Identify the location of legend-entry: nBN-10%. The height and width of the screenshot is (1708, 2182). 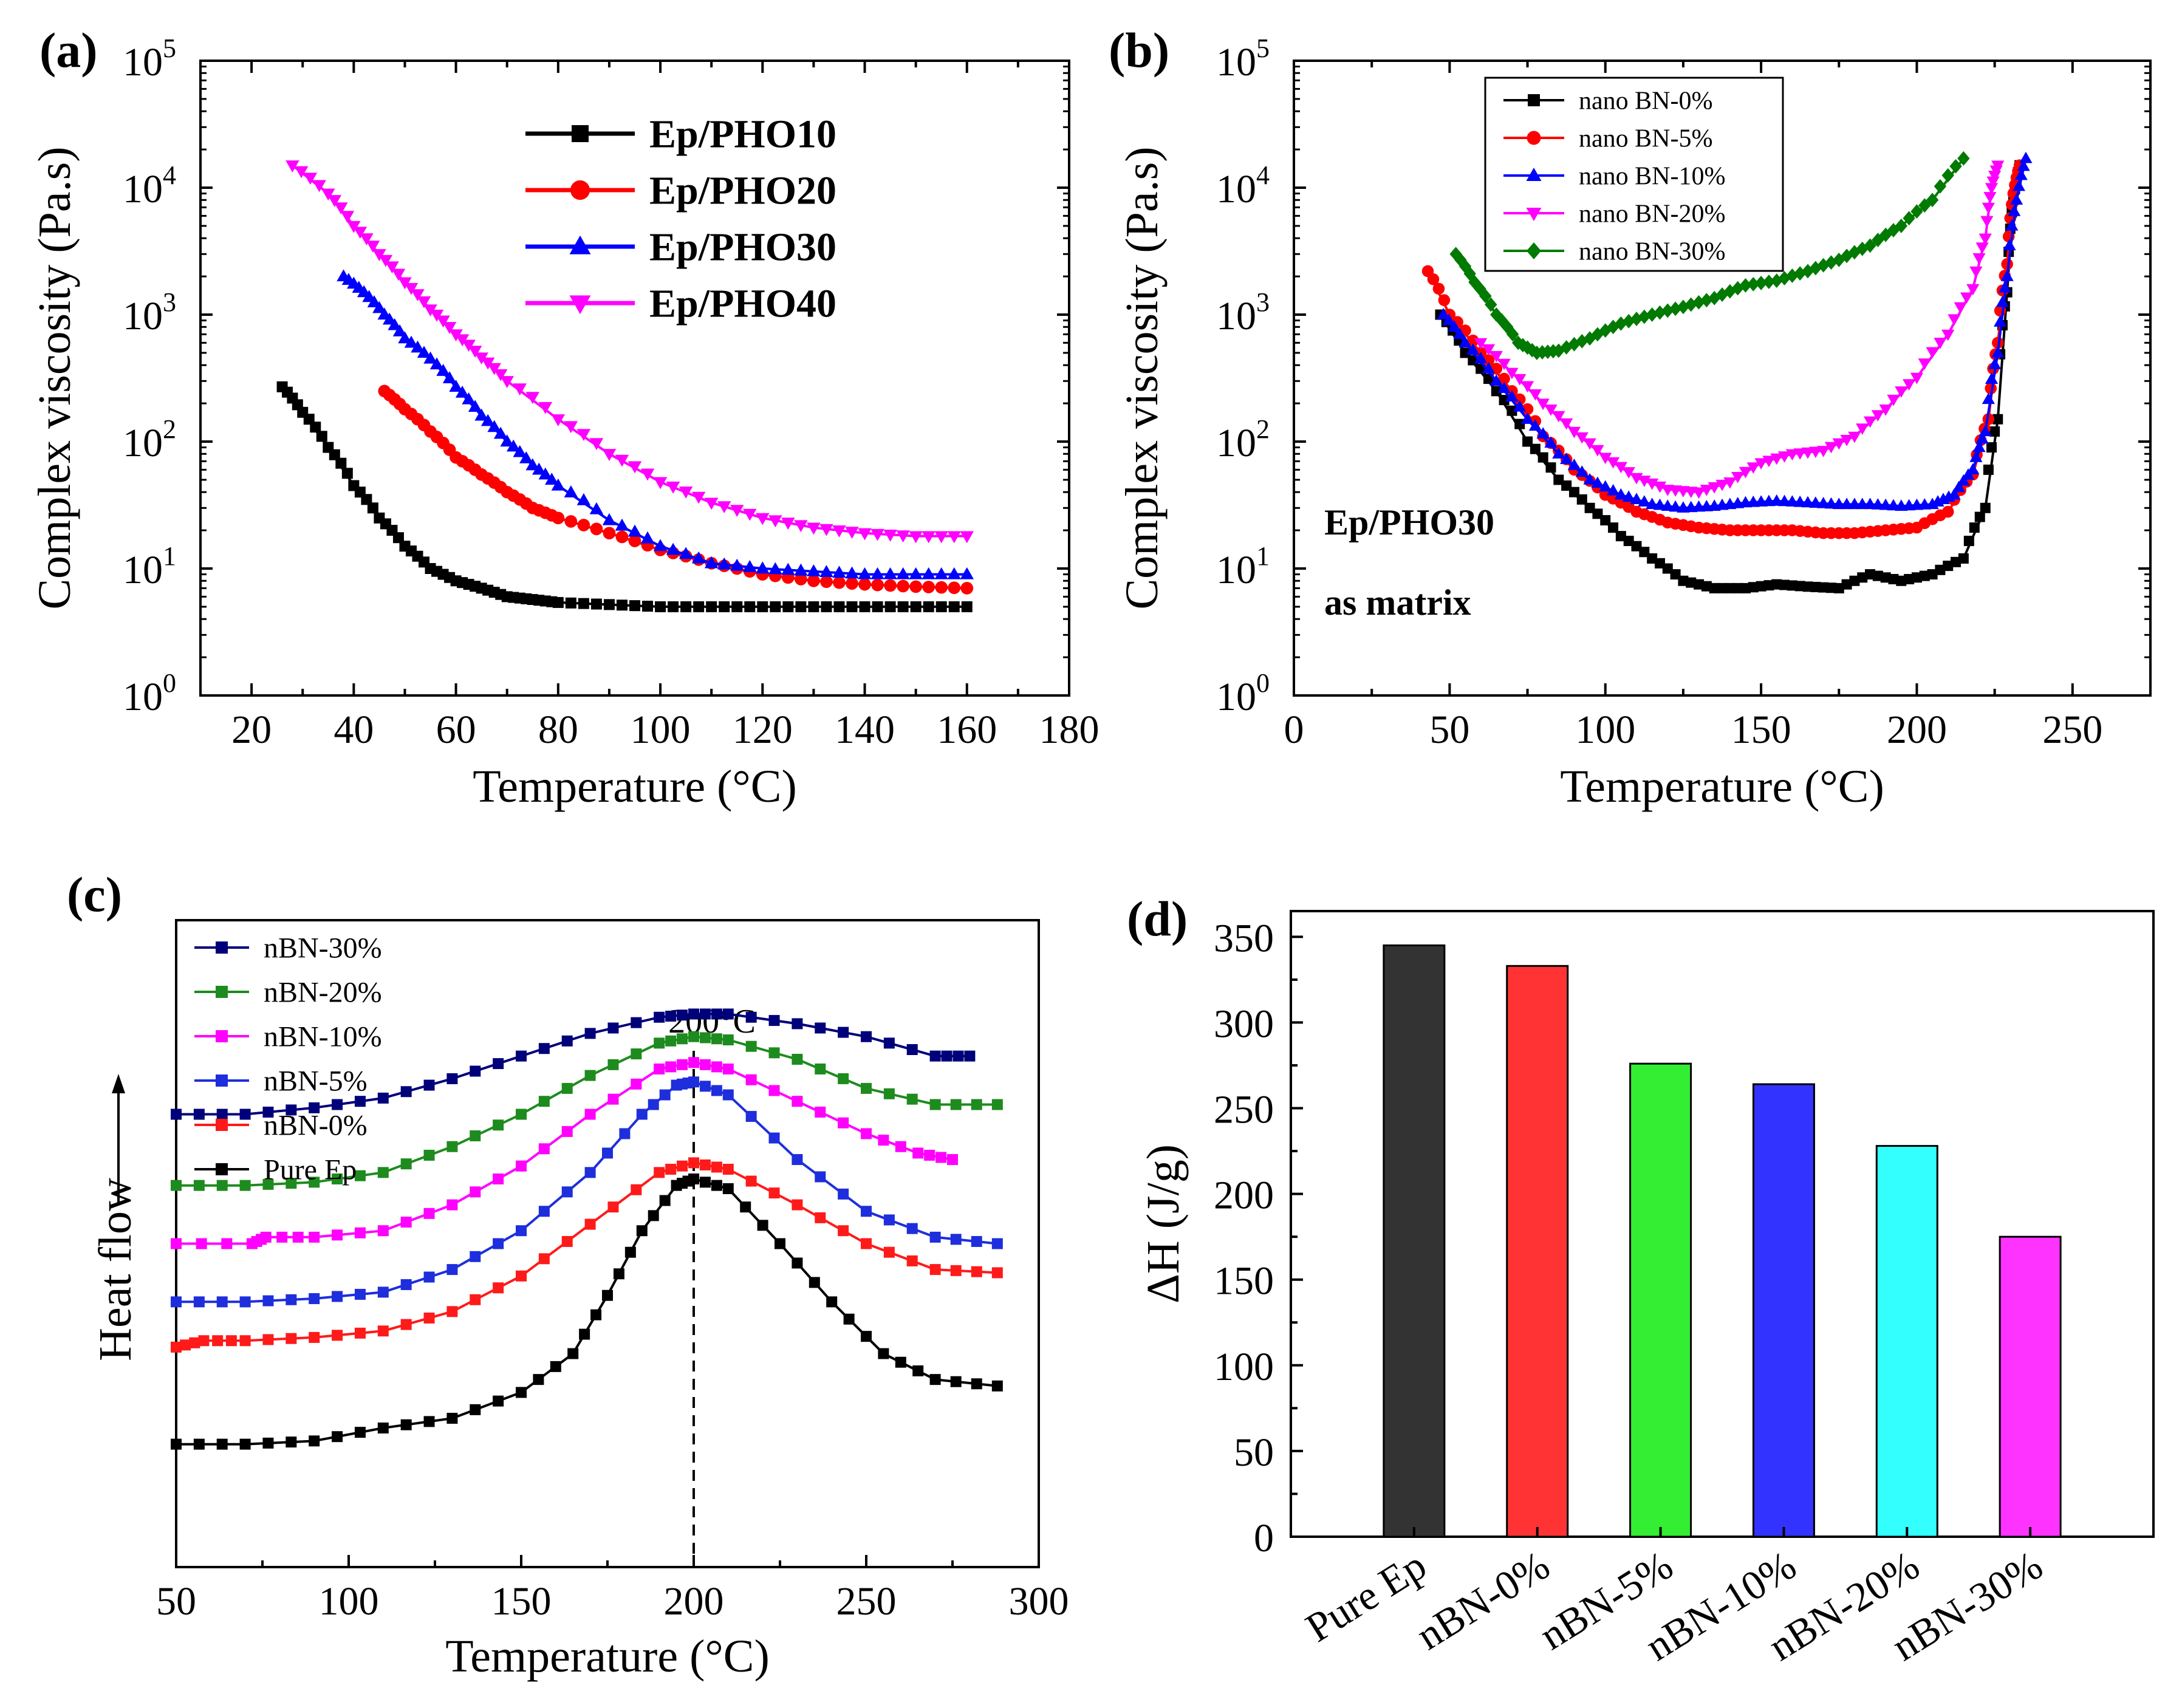
(288, 1036).